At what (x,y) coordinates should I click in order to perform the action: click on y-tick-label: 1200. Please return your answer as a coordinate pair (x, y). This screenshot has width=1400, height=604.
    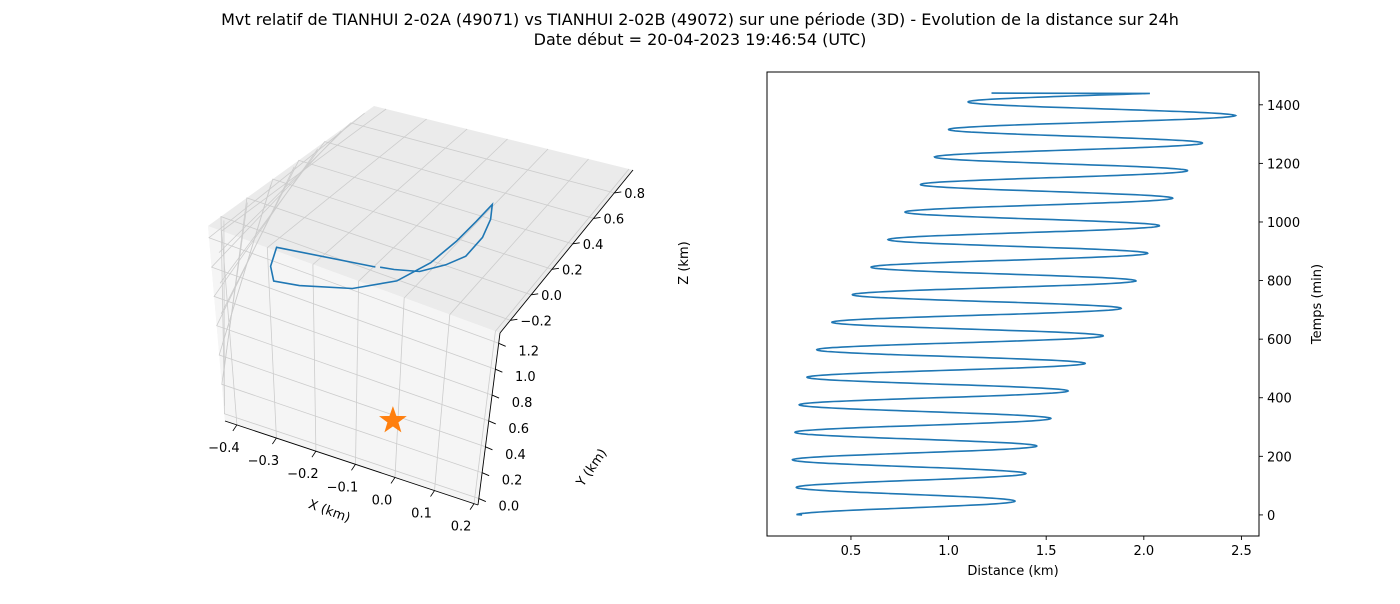
    Looking at the image, I should click on (1283, 164).